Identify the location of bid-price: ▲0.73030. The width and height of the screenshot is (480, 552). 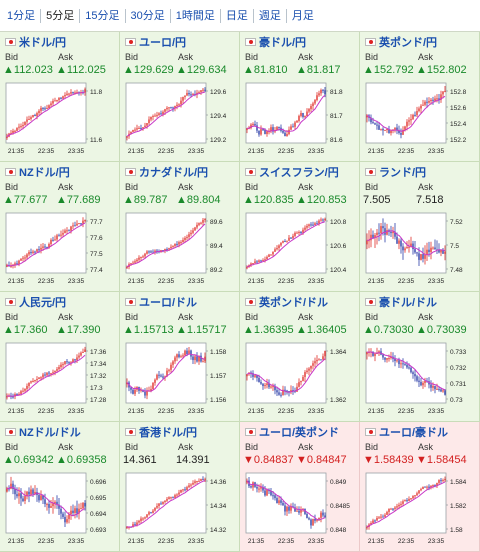
(388, 330).